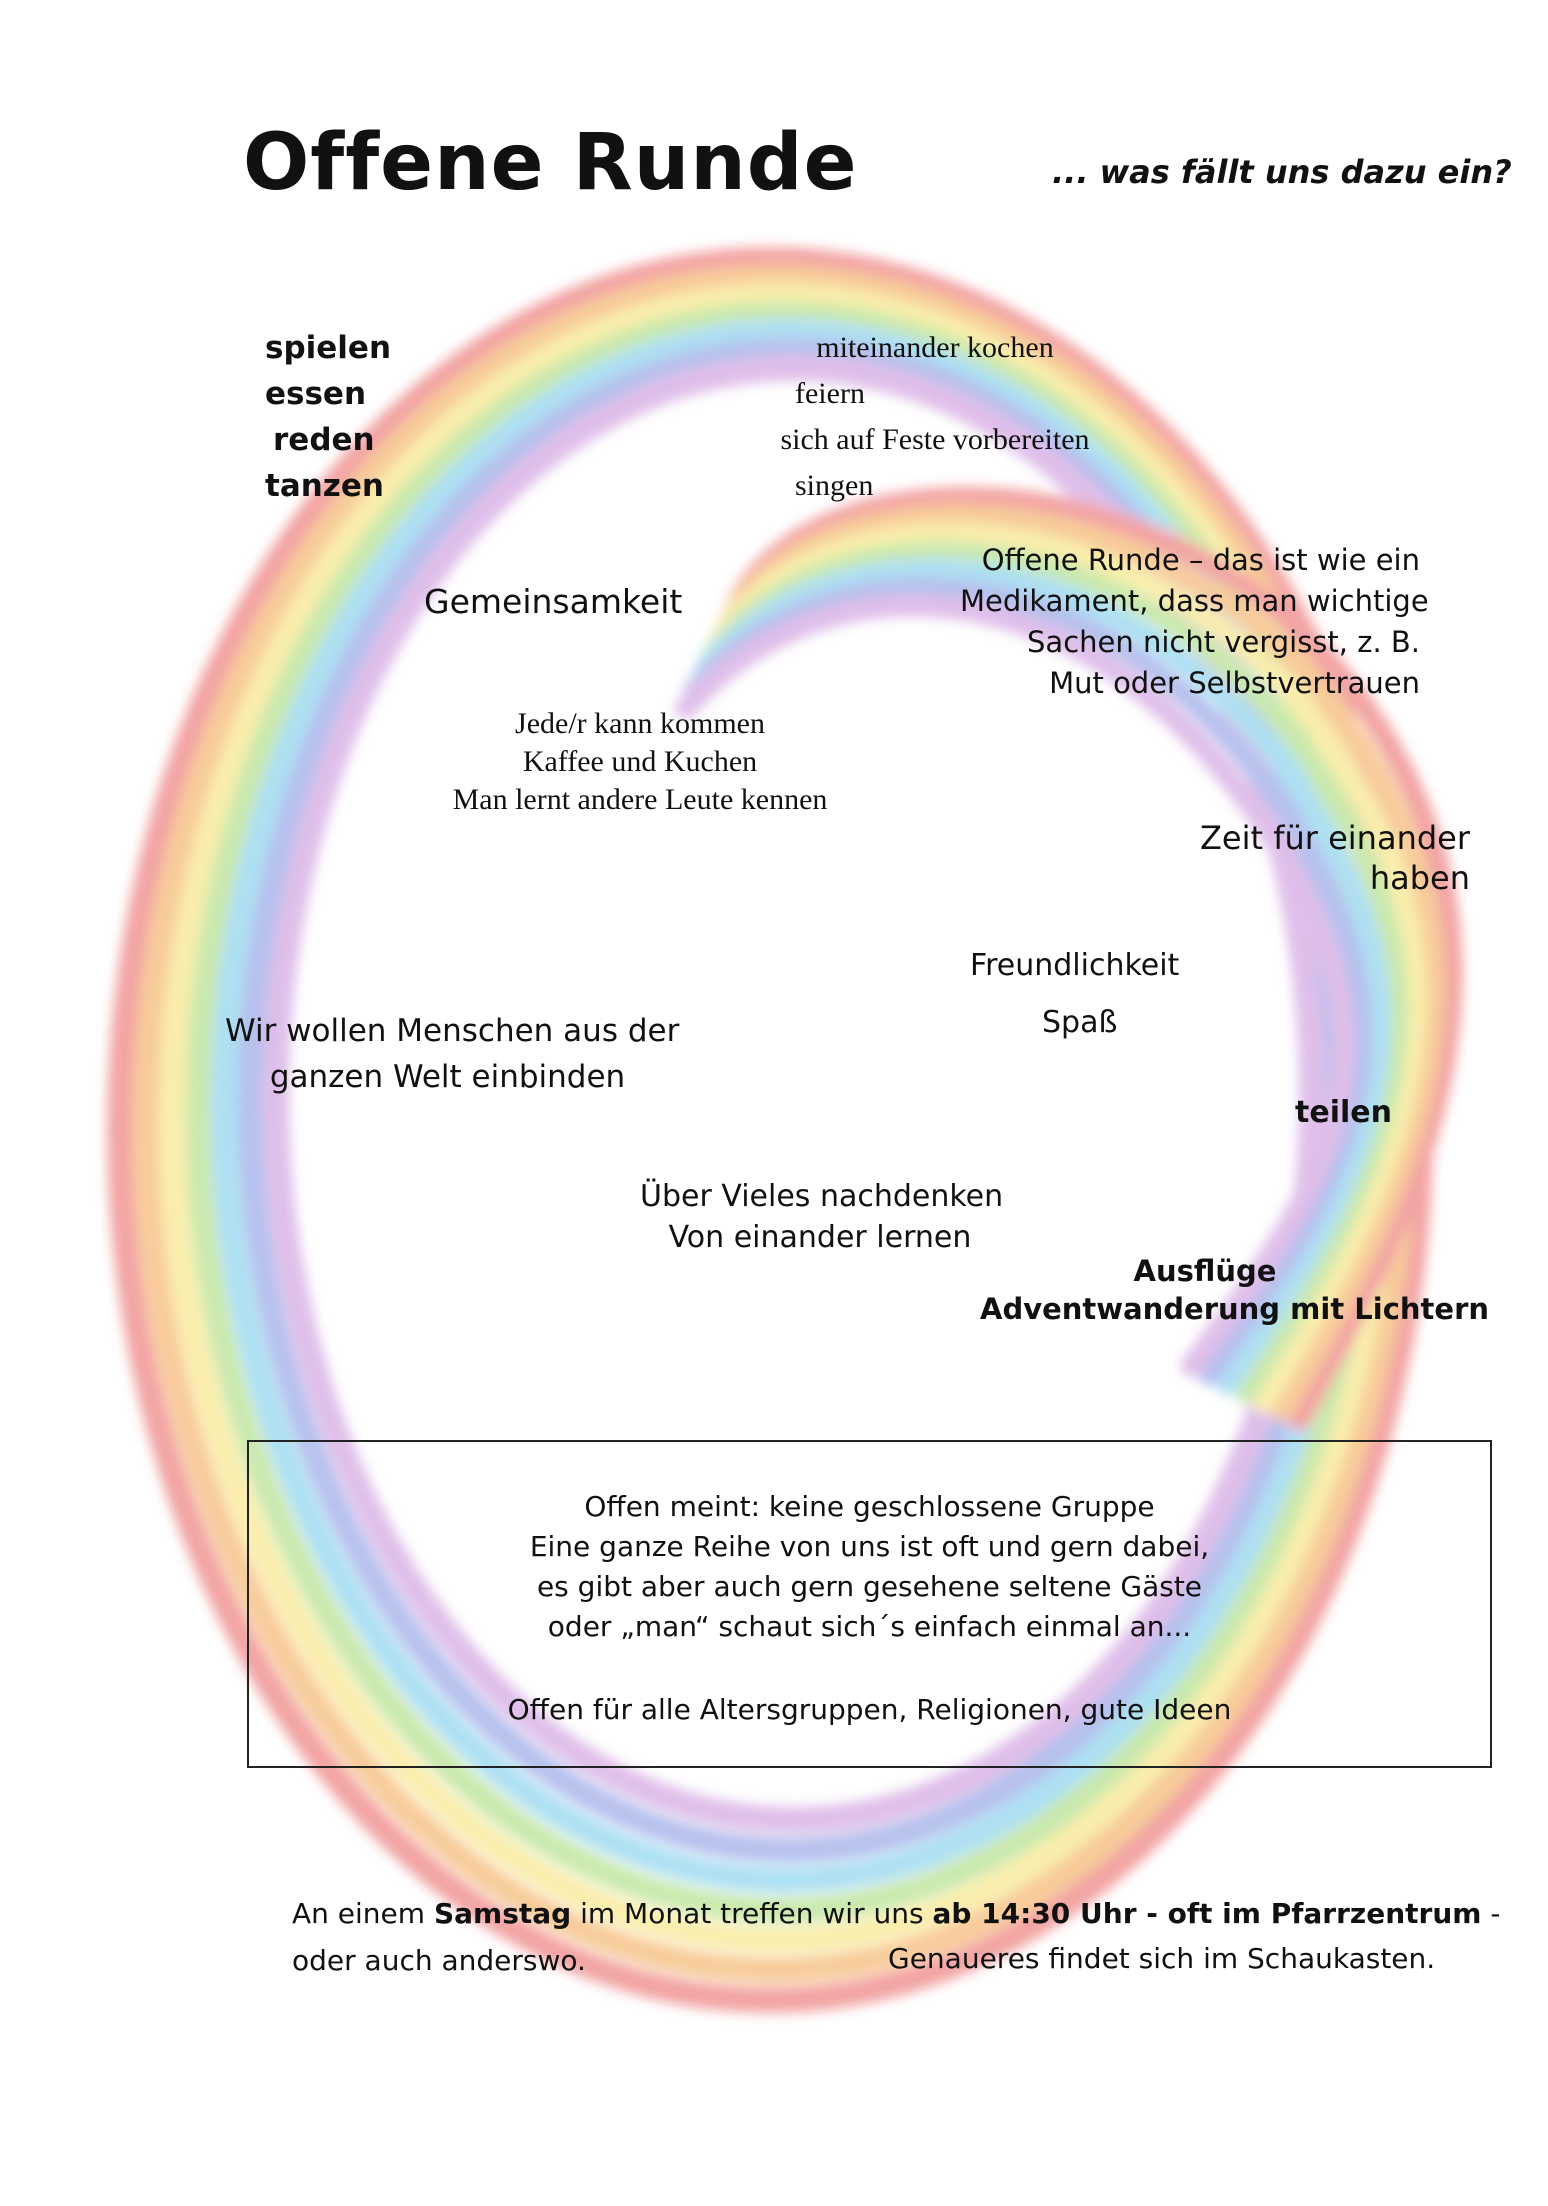 The image size is (1548, 2206). Describe the element at coordinates (553, 601) in the screenshot. I see `gemeinsamkeit-text: Gemeinsamkeit` at that location.